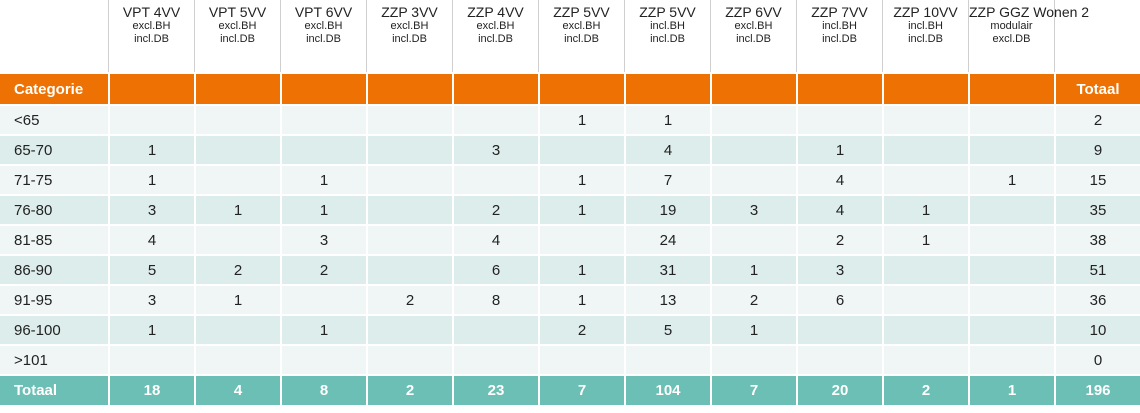  I want to click on row-total-cell: 38, so click(1097, 239).